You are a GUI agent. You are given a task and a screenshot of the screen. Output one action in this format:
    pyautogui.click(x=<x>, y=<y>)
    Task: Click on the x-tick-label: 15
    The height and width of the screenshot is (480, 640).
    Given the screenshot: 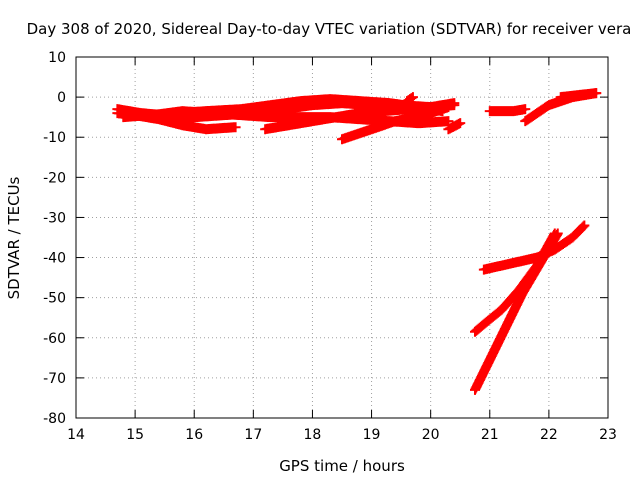 What is the action you would take?
    pyautogui.click(x=135, y=435)
    